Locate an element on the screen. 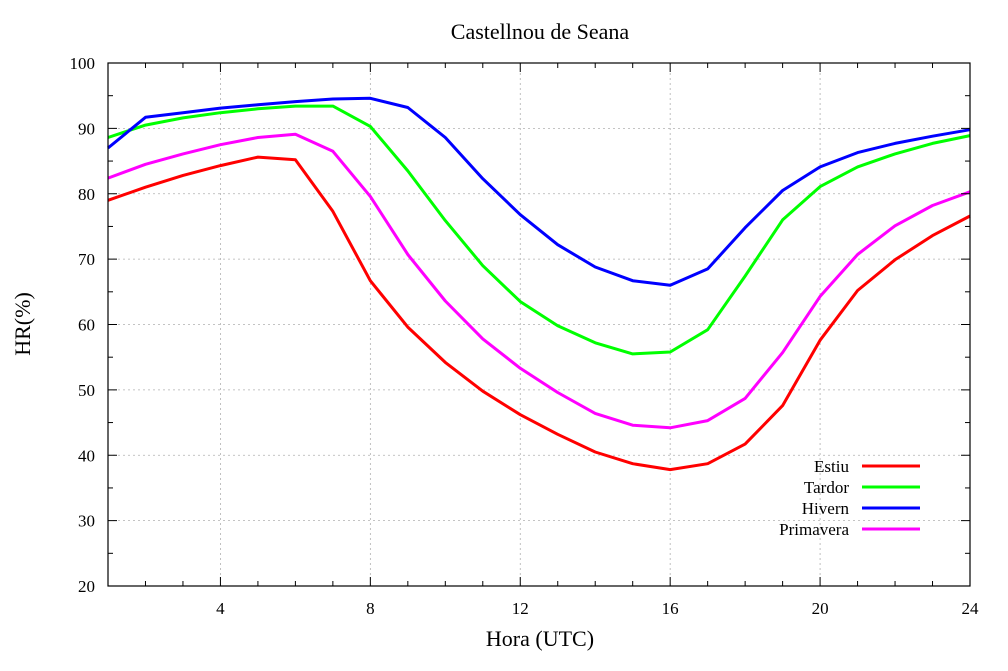  x-tick-label: 8 is located at coordinates (370, 608).